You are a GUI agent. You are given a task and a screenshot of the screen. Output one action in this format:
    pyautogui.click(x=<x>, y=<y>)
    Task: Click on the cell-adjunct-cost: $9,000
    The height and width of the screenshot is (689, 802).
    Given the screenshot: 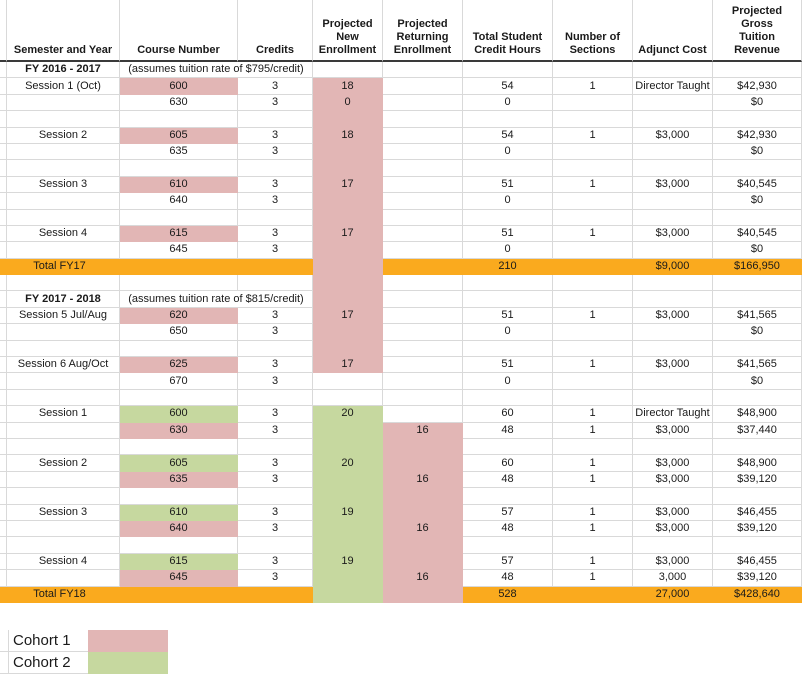 What is the action you would take?
    pyautogui.click(x=673, y=267)
    